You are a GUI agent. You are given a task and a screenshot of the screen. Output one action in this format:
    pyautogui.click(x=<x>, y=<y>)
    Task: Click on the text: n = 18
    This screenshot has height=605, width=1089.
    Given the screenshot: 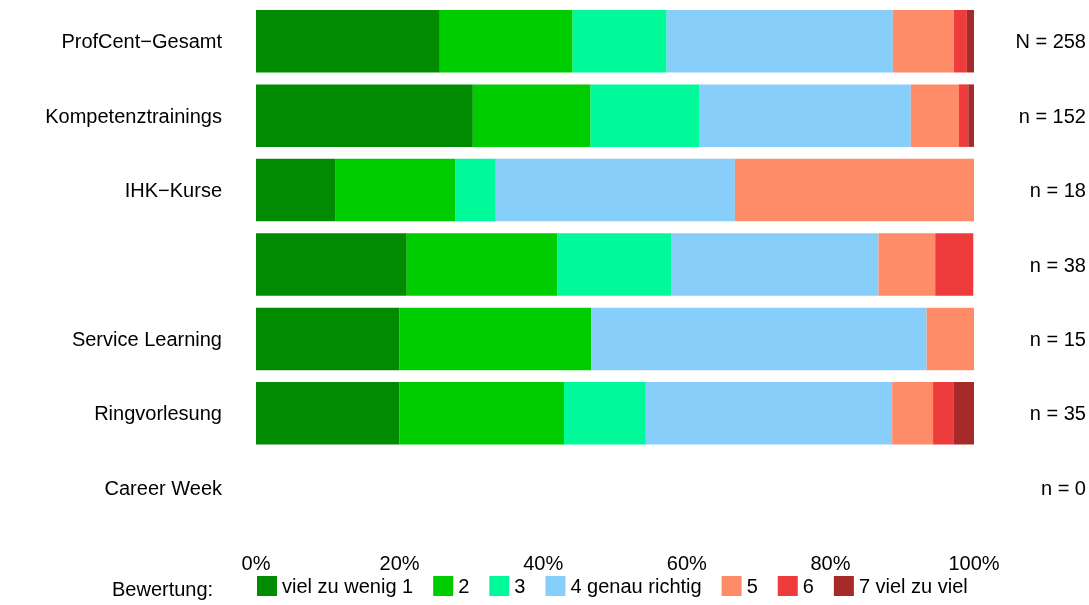 What is the action you would take?
    pyautogui.click(x=1057, y=190)
    